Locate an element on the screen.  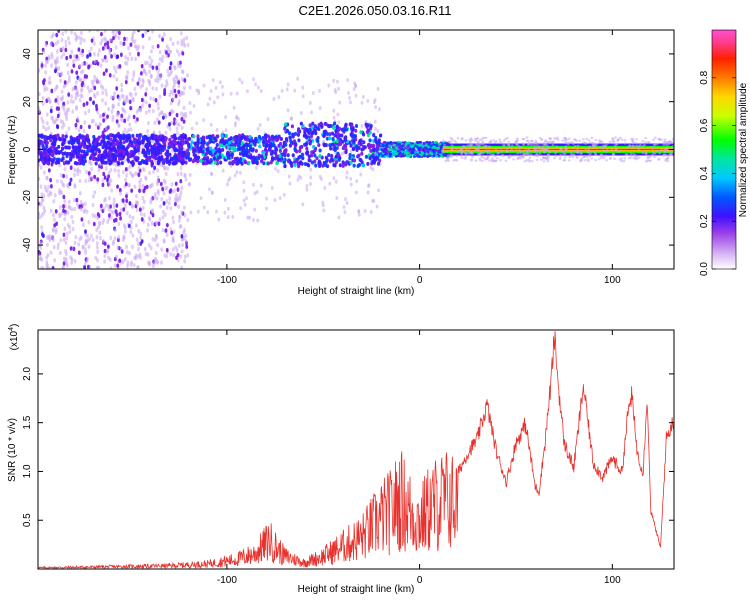
y-tick-label: 1.0 is located at coordinates (27, 471).